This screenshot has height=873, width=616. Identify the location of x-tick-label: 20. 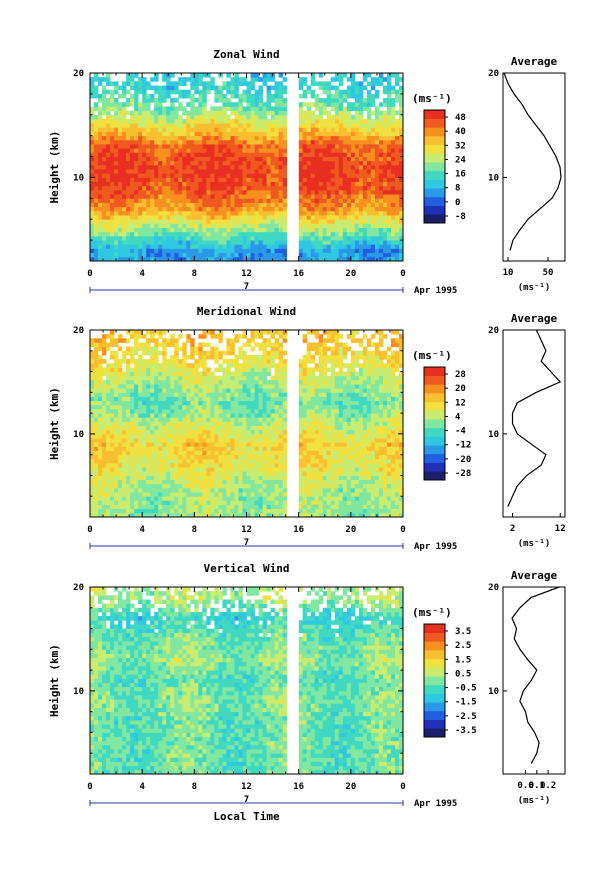
(350, 274).